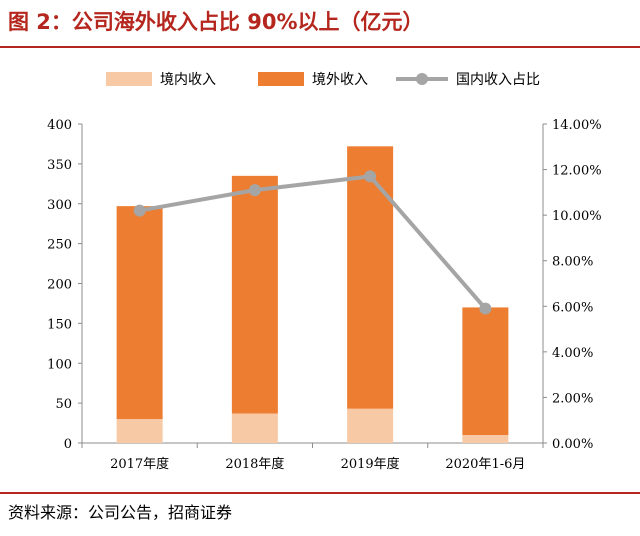  I want to click on source-rule, so click(320, 493).